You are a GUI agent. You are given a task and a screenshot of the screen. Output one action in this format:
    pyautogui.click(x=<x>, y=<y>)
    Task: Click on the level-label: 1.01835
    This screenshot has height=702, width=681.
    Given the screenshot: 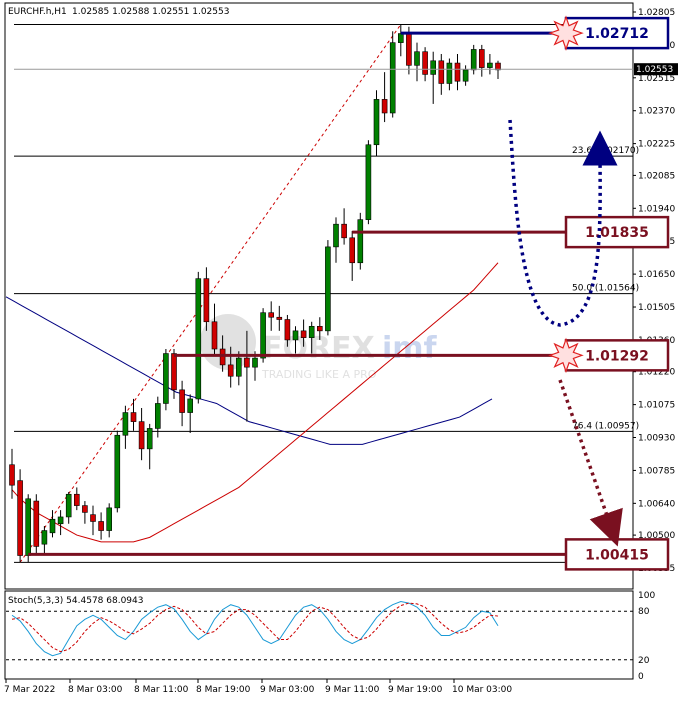 What is the action you would take?
    pyautogui.click(x=617, y=233)
    